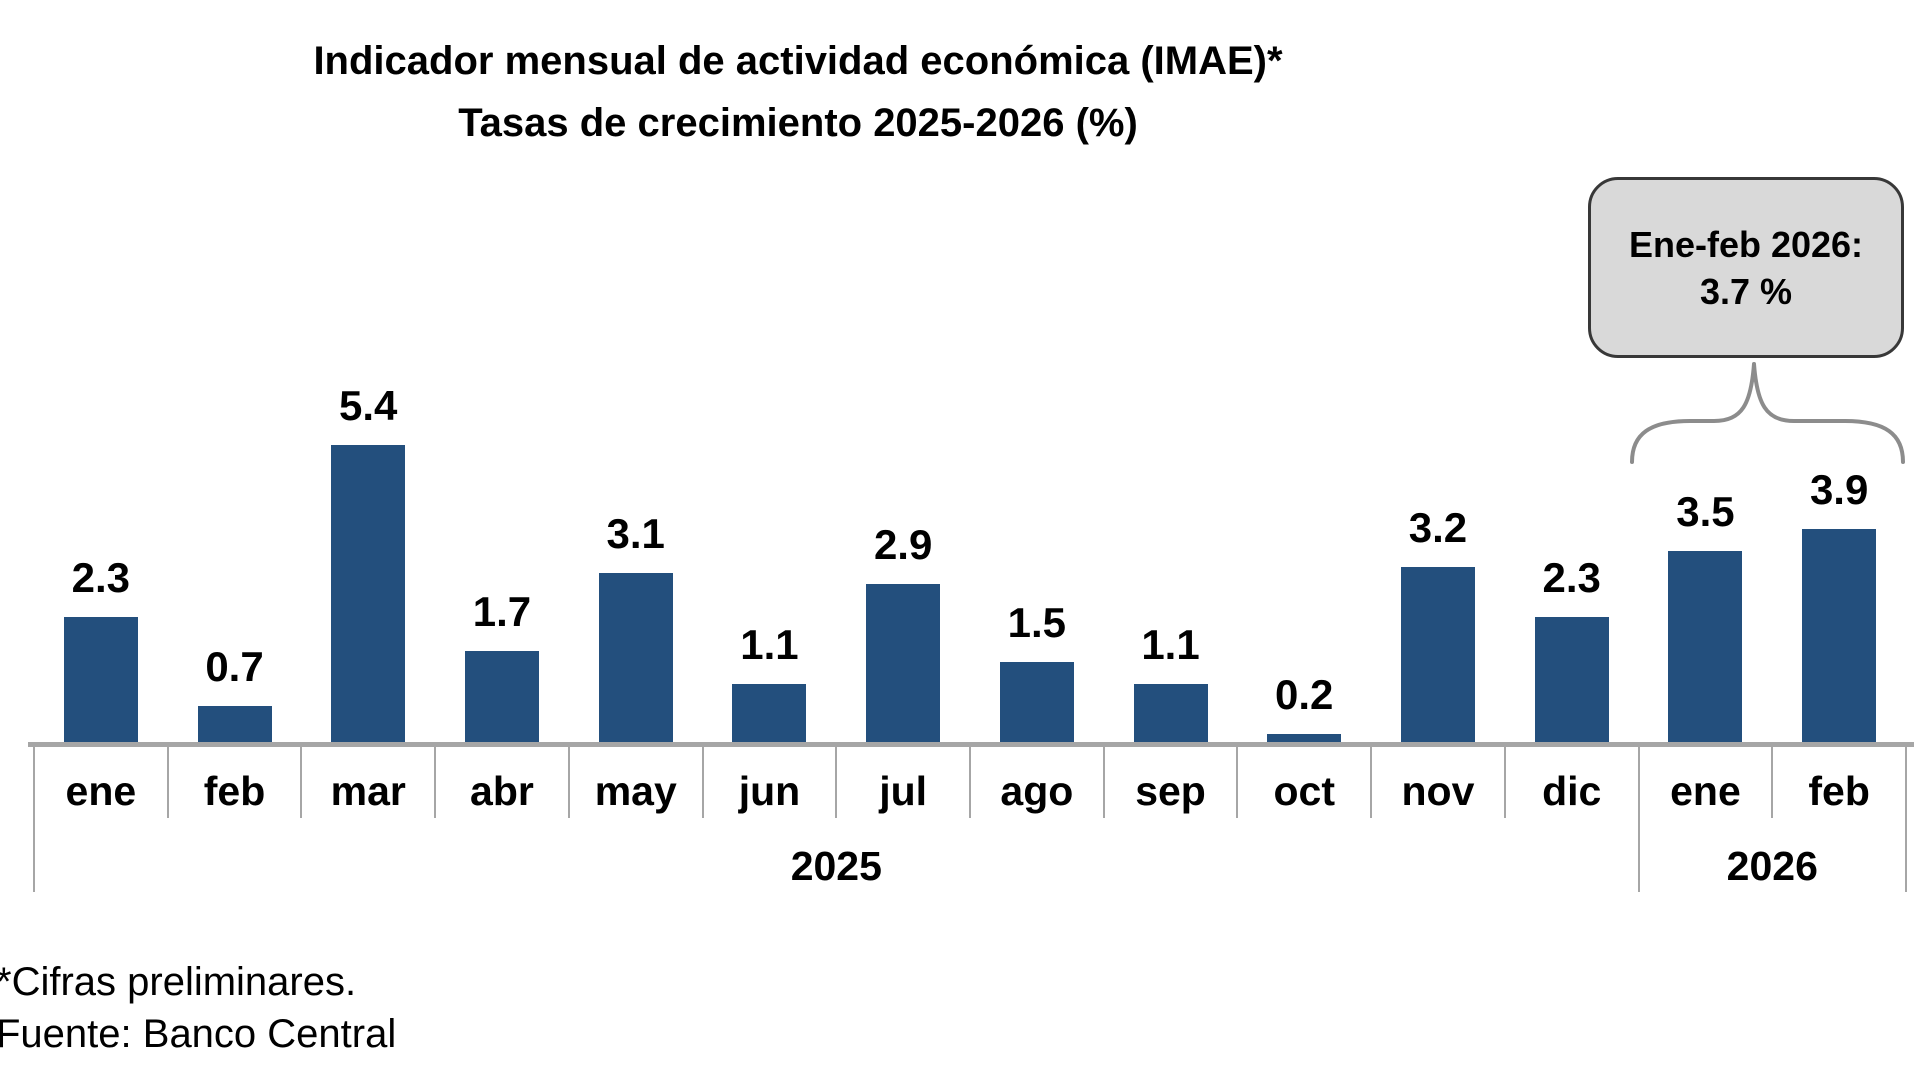  I want to click on bar-7-jul, so click(903, 664).